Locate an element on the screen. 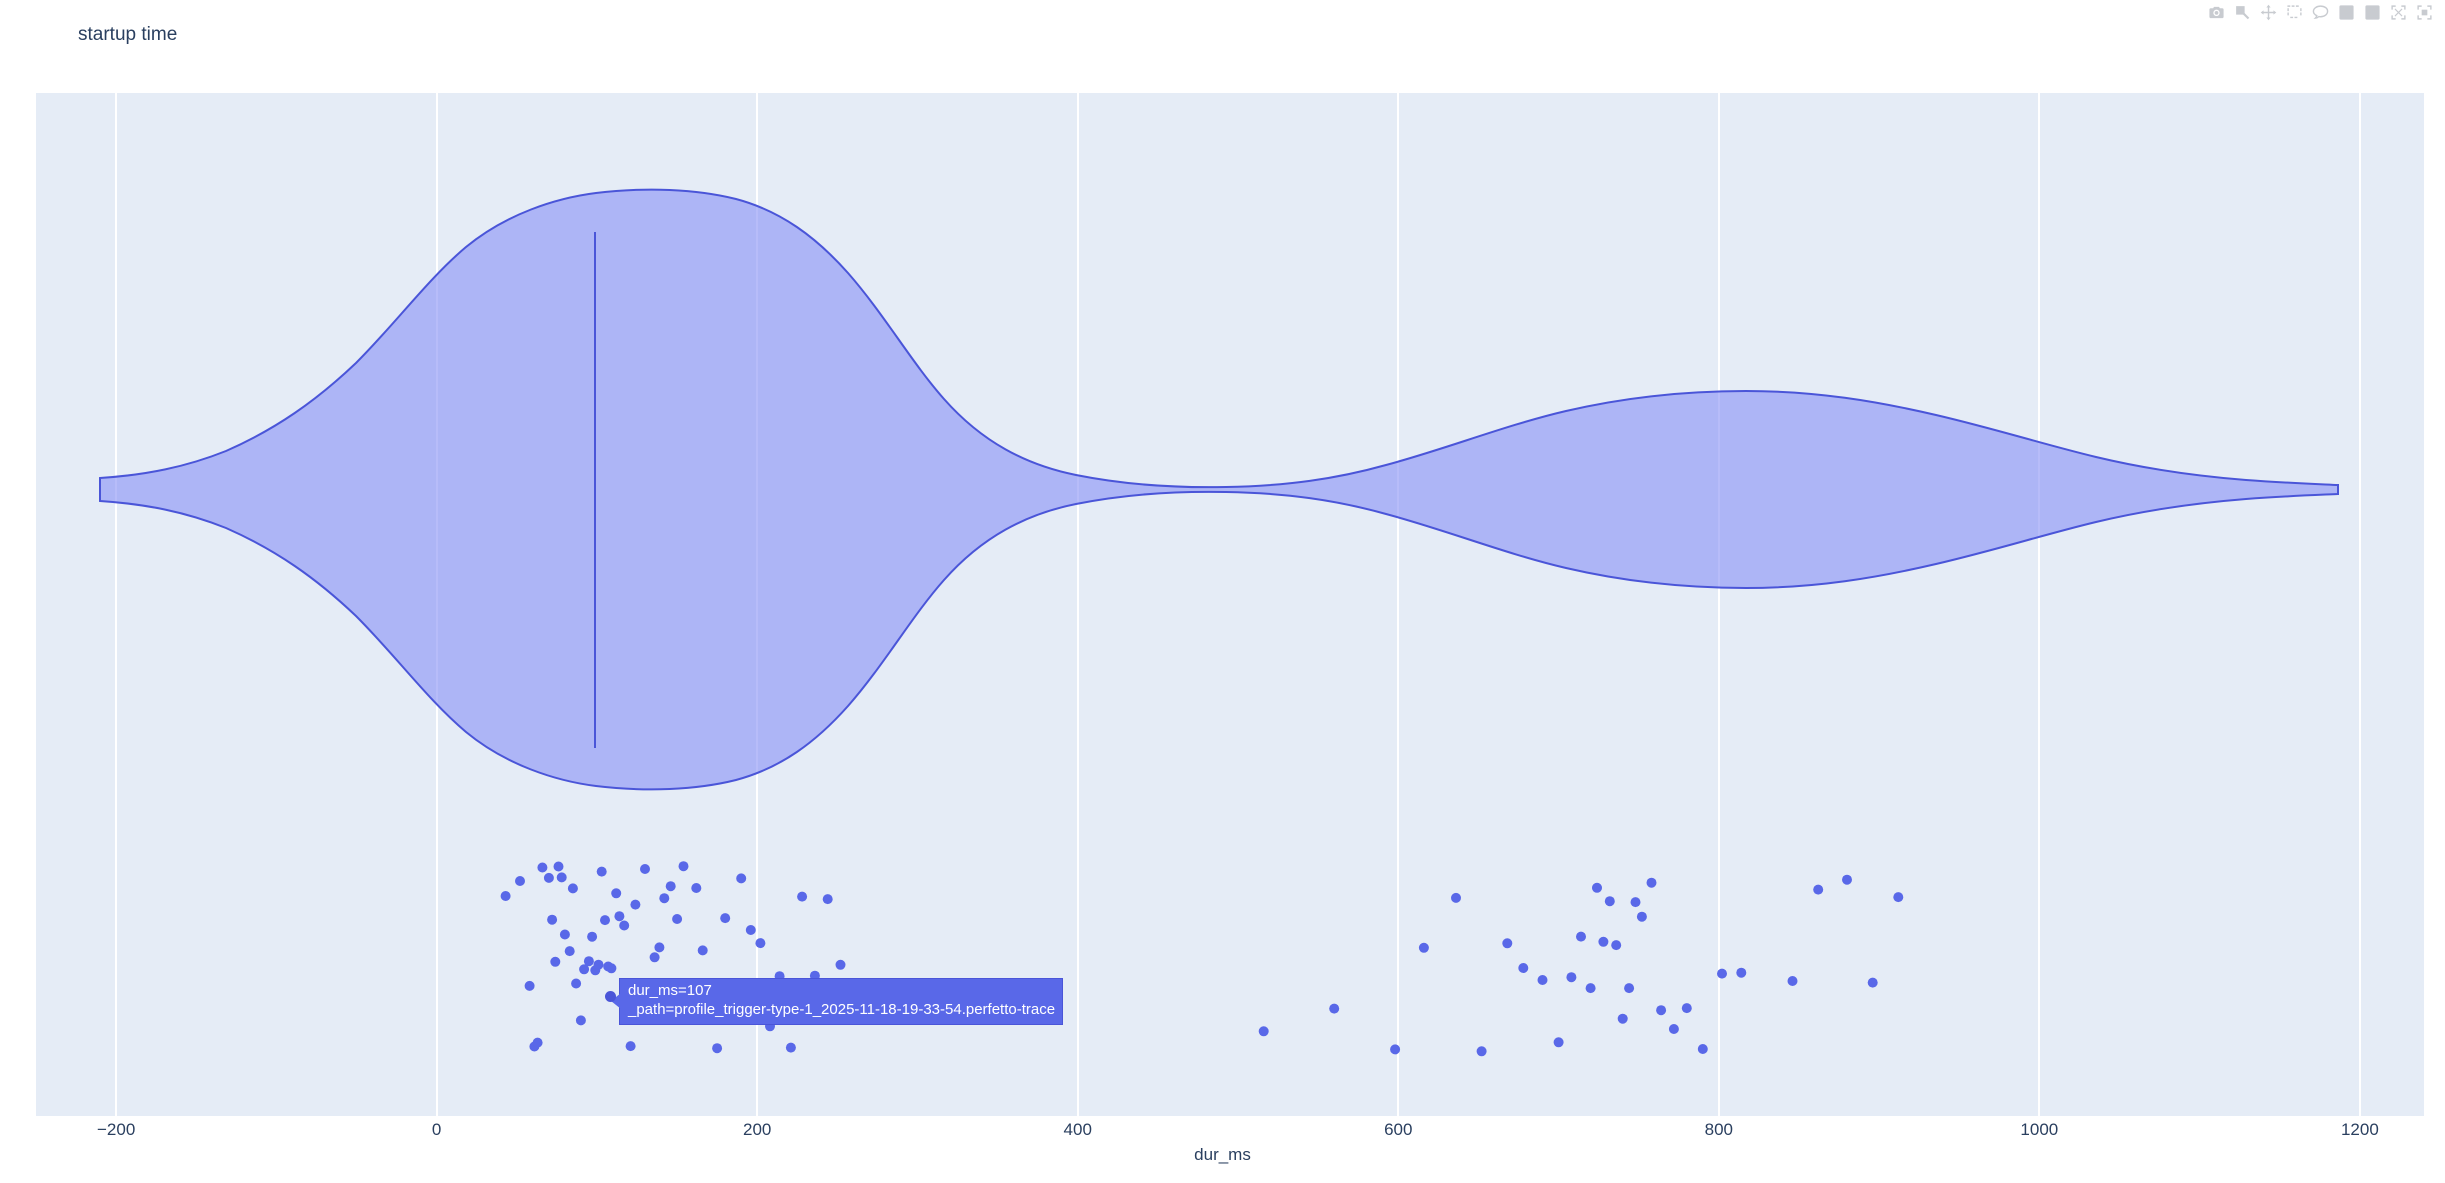  autoscale-icon is located at coordinates (2398, 12).